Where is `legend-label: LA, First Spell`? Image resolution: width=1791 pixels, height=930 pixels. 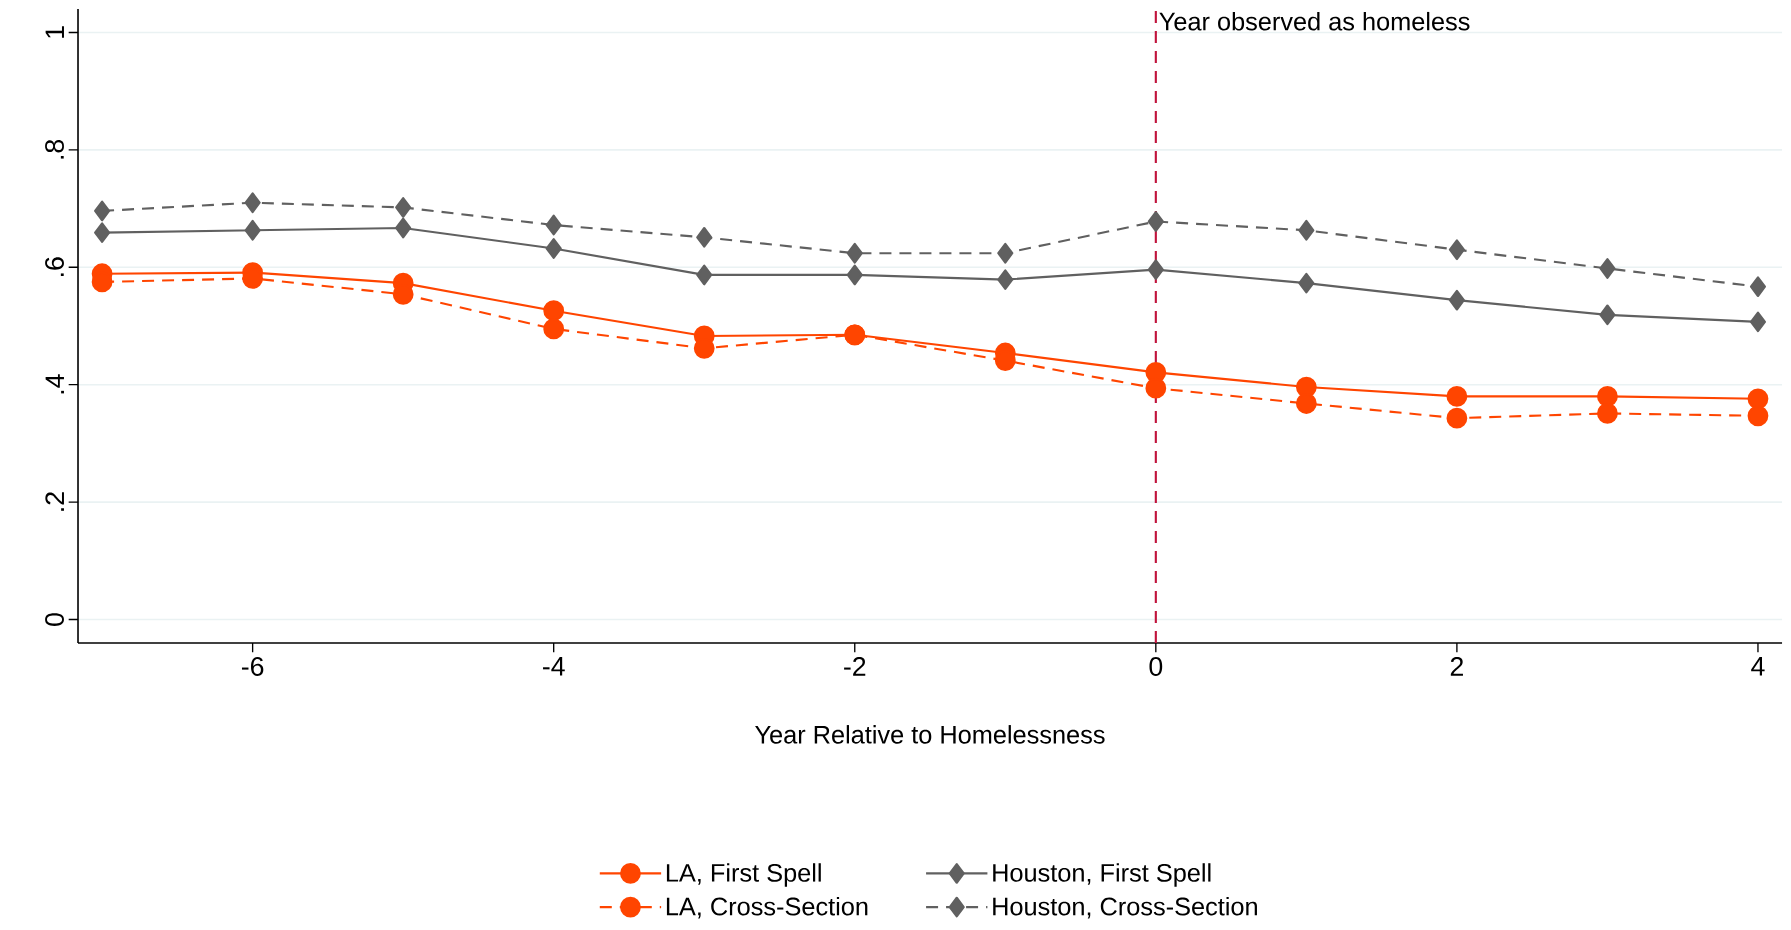 legend-label: LA, First Spell is located at coordinates (743, 875).